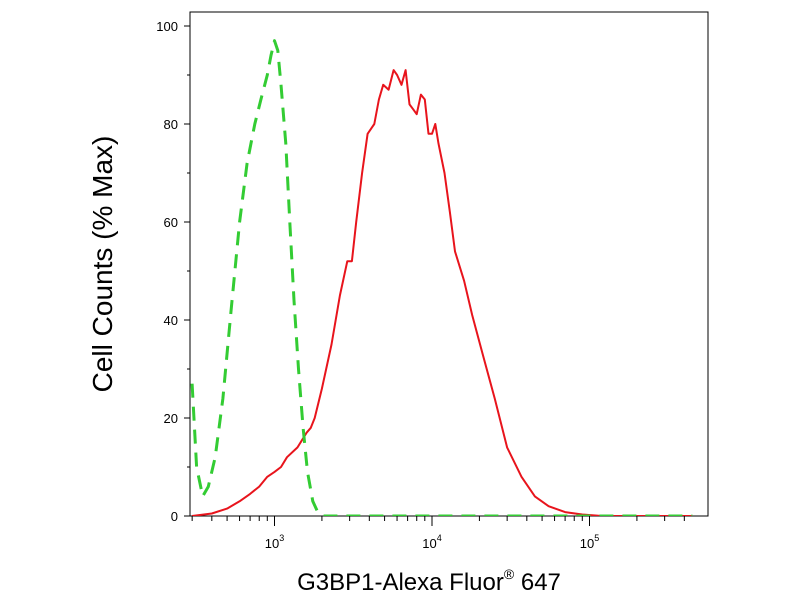  I want to click on x-axis: 10³ 10⁴ 10⁵, so click(438, 533).